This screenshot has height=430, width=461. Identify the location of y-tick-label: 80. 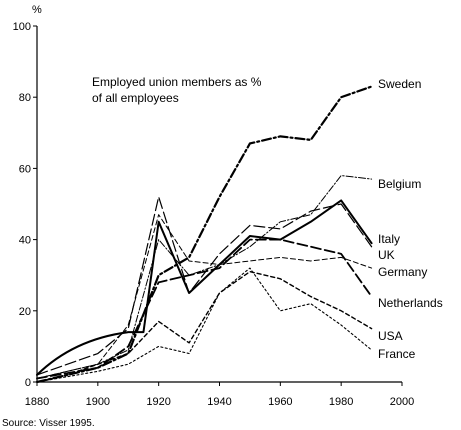
(25, 98).